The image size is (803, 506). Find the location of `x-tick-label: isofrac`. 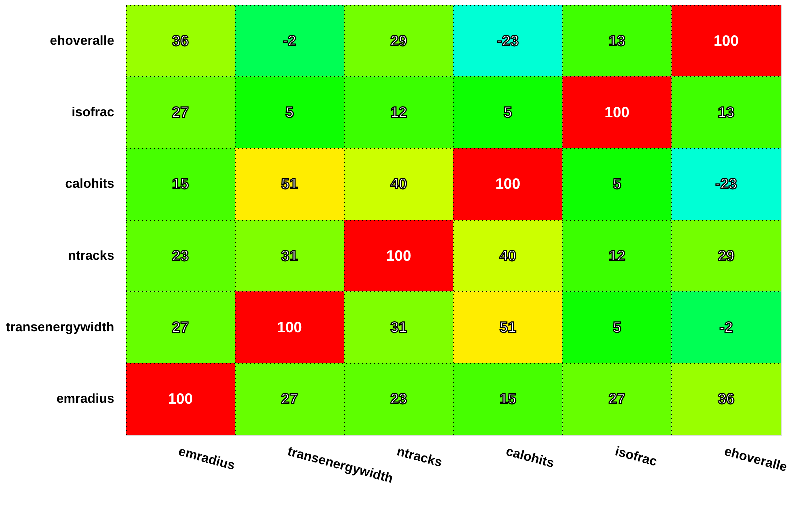

x-tick-label: isofrac is located at coordinates (636, 457).